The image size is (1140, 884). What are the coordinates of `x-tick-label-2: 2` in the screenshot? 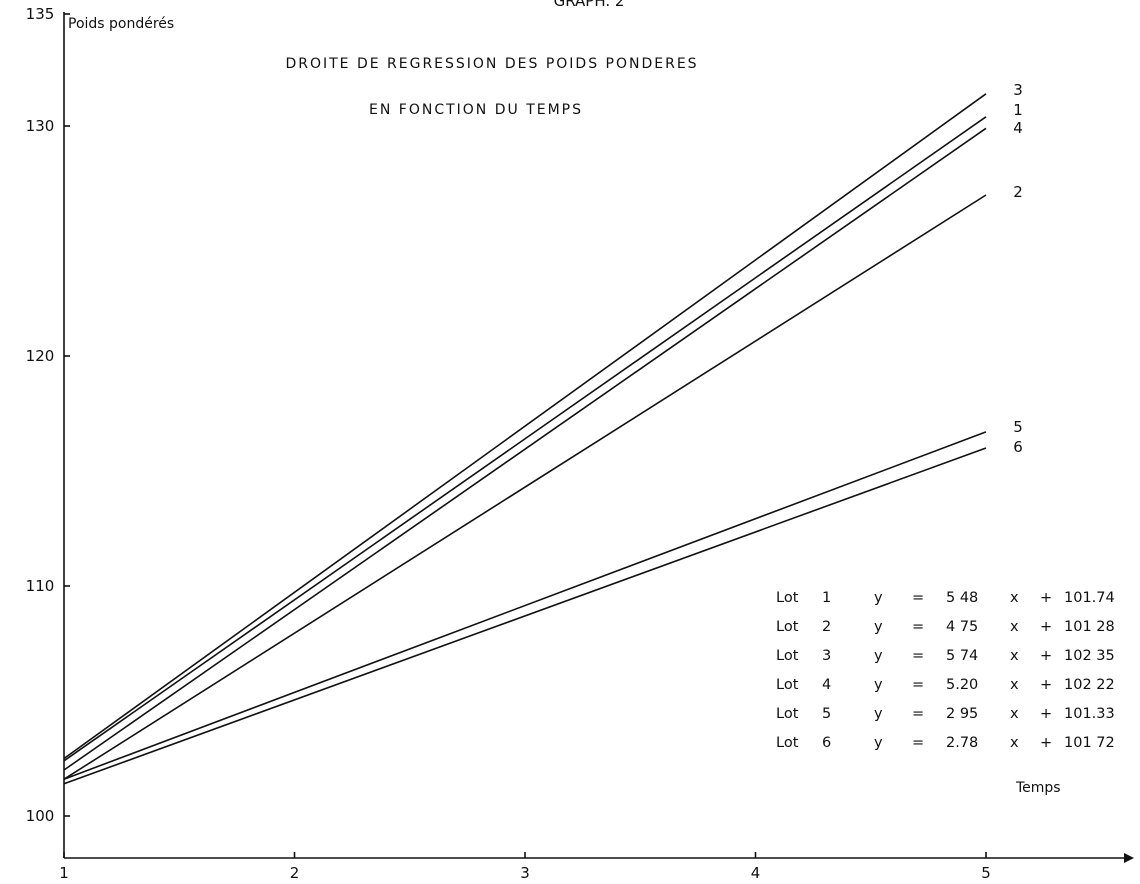 It's located at (295, 873).